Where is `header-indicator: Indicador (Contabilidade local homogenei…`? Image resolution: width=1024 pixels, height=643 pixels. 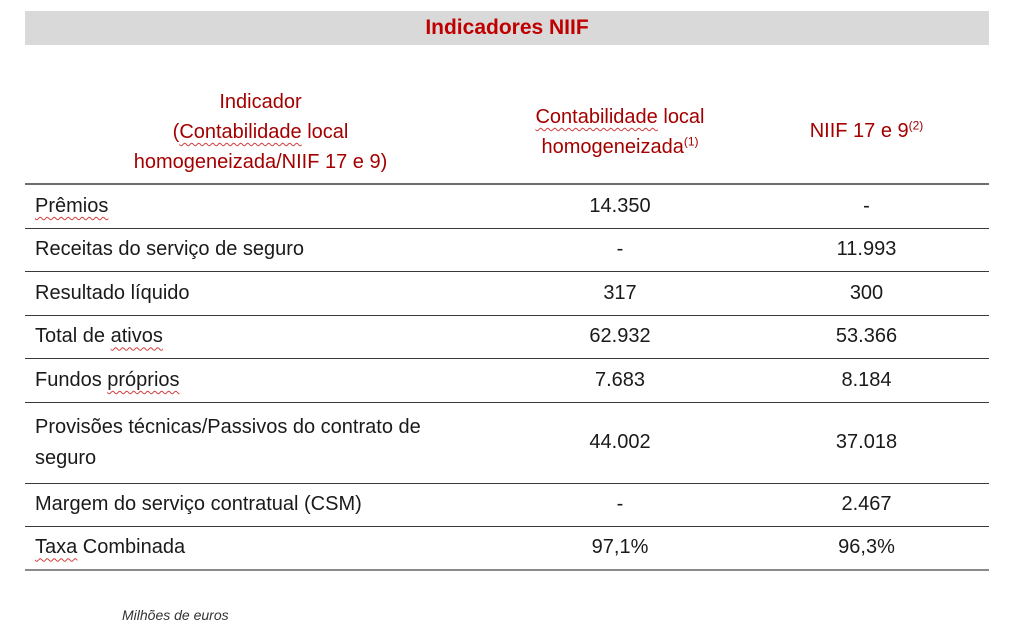 header-indicator: Indicador (Contabilidade local homogenei… is located at coordinates (260, 131).